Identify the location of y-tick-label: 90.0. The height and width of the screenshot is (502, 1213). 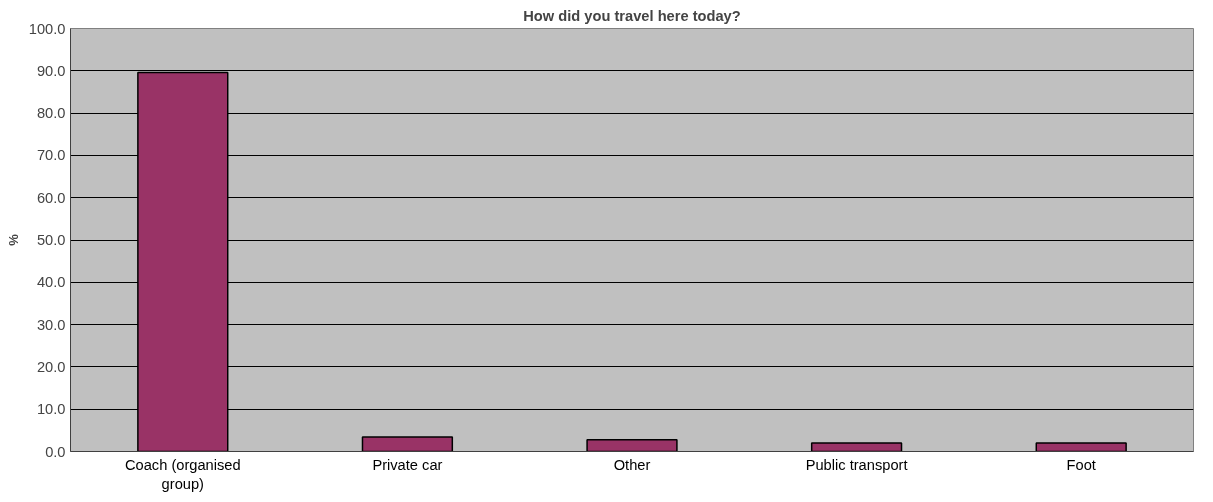
(51, 70).